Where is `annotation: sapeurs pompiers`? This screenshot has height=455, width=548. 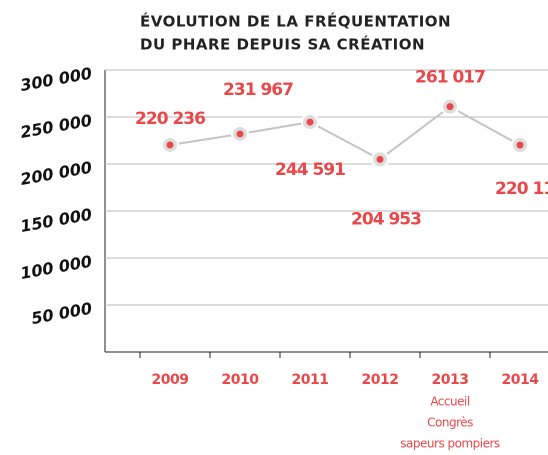
annotation: sapeurs pompiers is located at coordinates (450, 444).